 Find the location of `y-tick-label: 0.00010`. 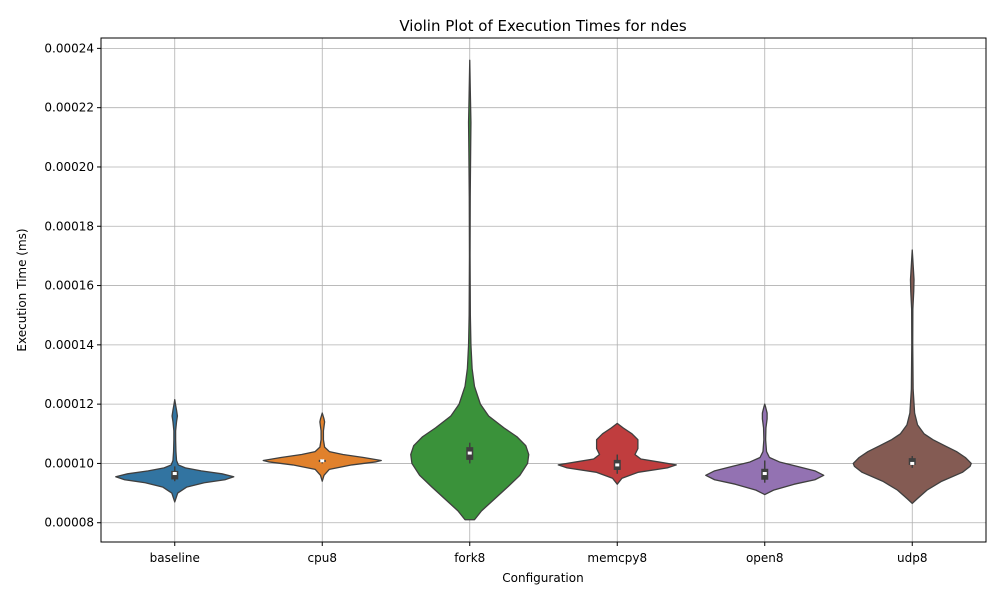

y-tick-label: 0.00010 is located at coordinates (69, 463).